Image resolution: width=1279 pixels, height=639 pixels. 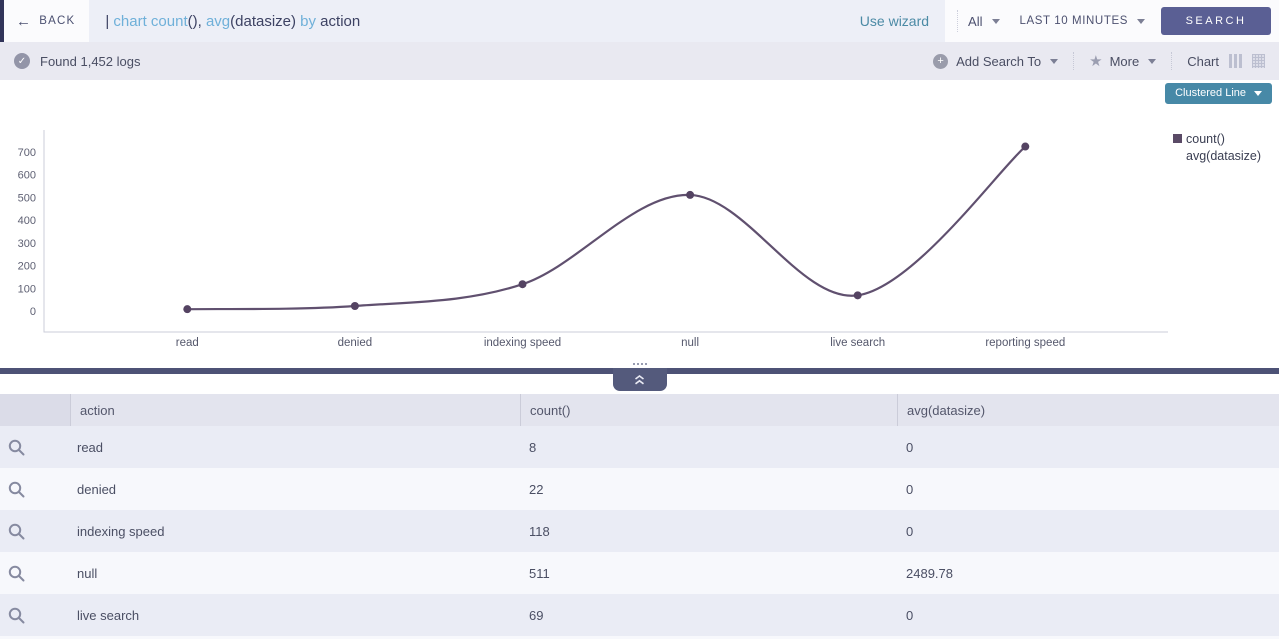 I want to click on table-header-avg: avg(datasize), so click(x=1088, y=410).